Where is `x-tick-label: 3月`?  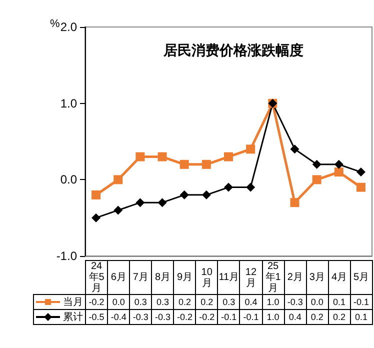 x-tick-label: 3月 is located at coordinates (317, 277).